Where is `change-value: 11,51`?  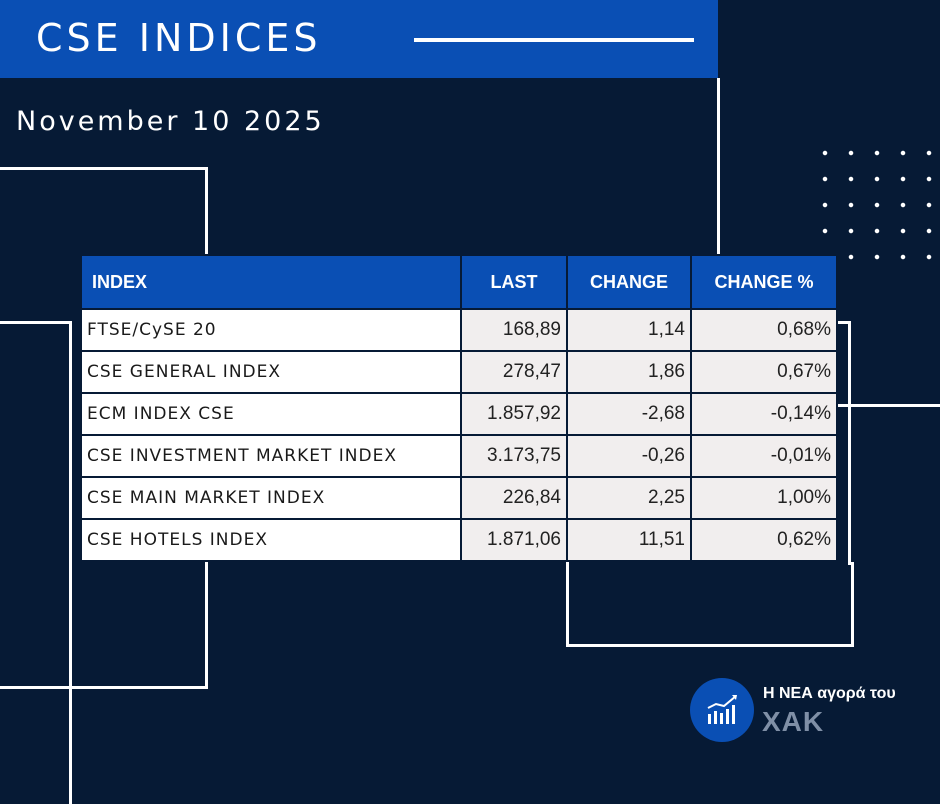 change-value: 11,51 is located at coordinates (629, 540).